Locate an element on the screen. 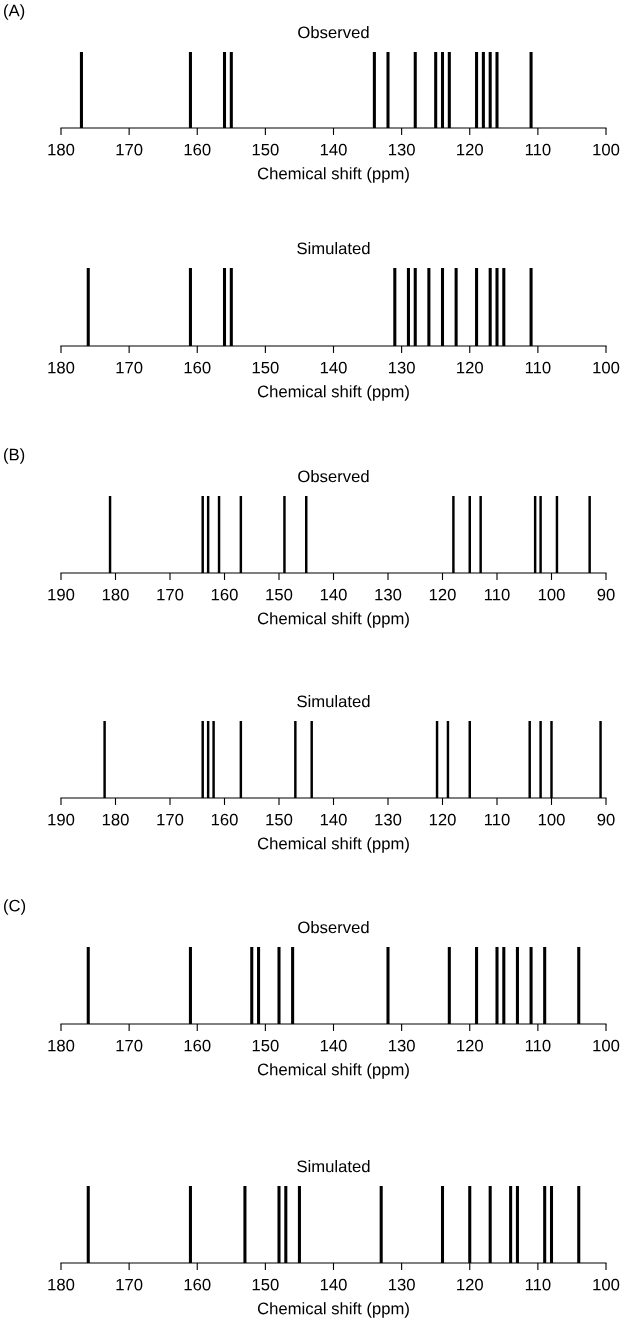 The height and width of the screenshot is (1341, 626). text: (C) is located at coordinates (15, 907).